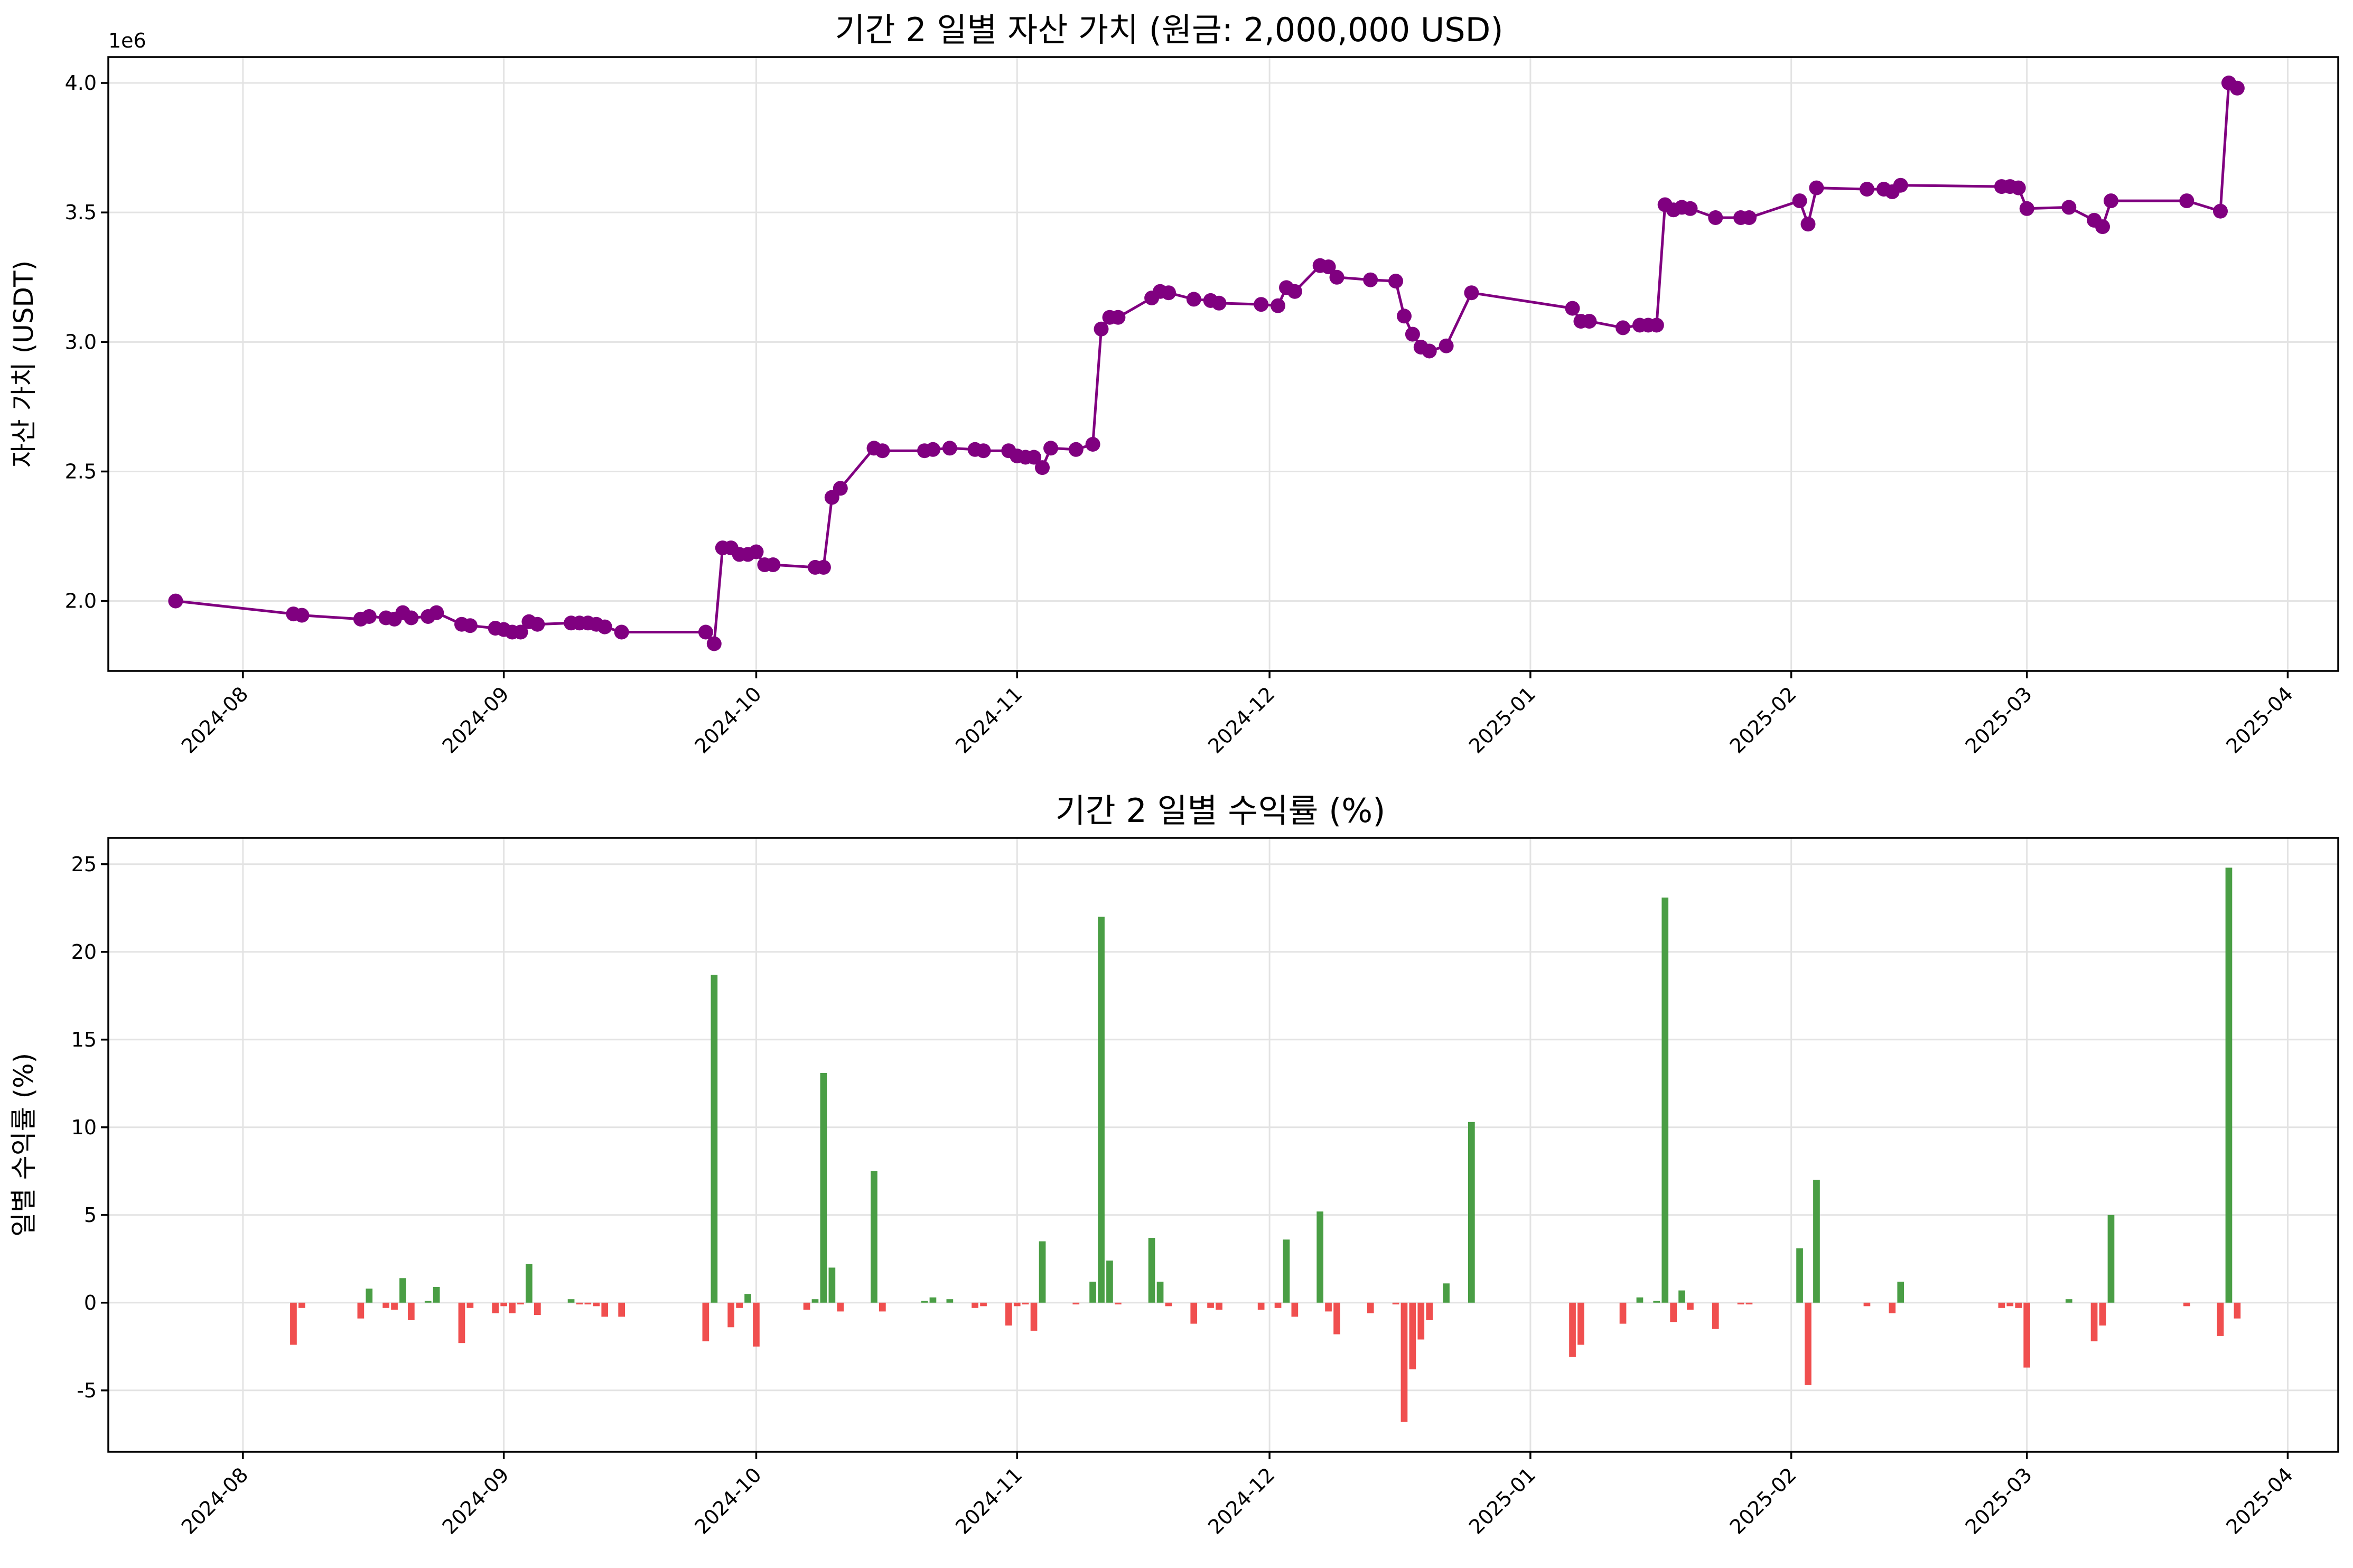 The image size is (2353, 1568). I want to click on x-tick-label: 2024-10, so click(727, 720).